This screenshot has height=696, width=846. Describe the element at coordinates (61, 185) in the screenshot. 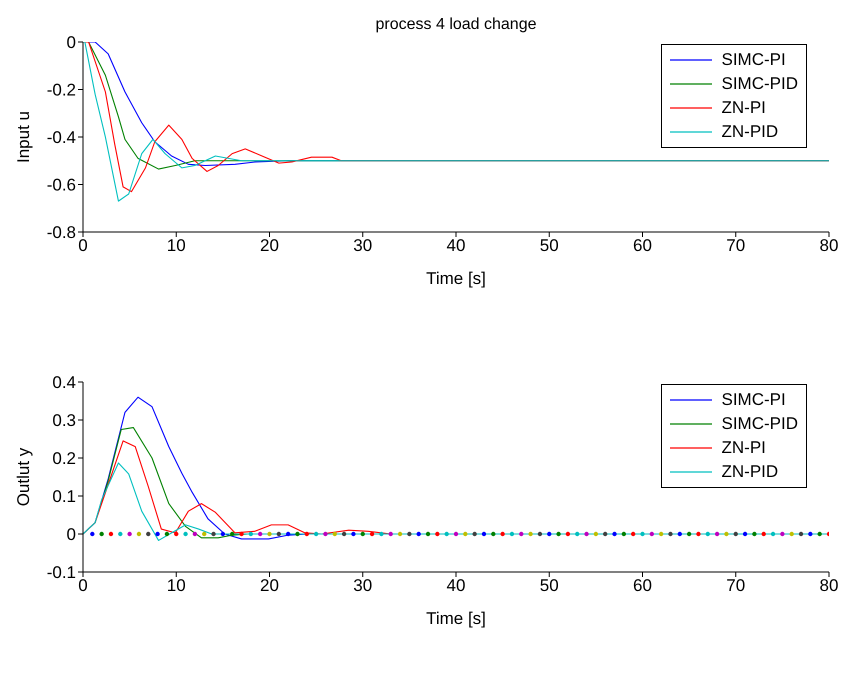

I see `y-tick-label: -0.6` at that location.